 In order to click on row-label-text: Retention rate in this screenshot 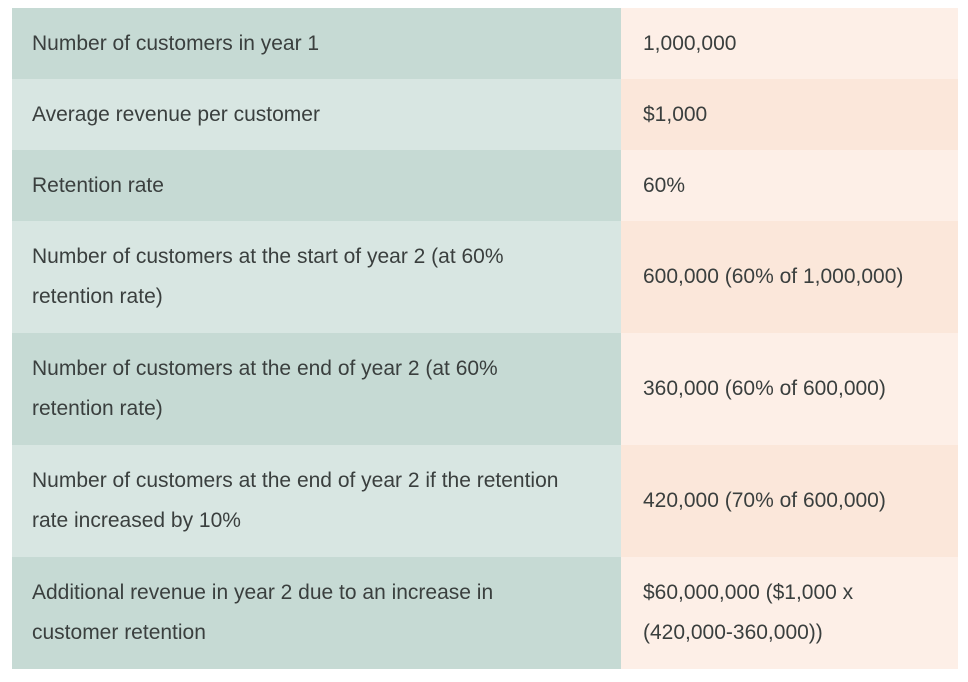, I will do `click(98, 185)`.